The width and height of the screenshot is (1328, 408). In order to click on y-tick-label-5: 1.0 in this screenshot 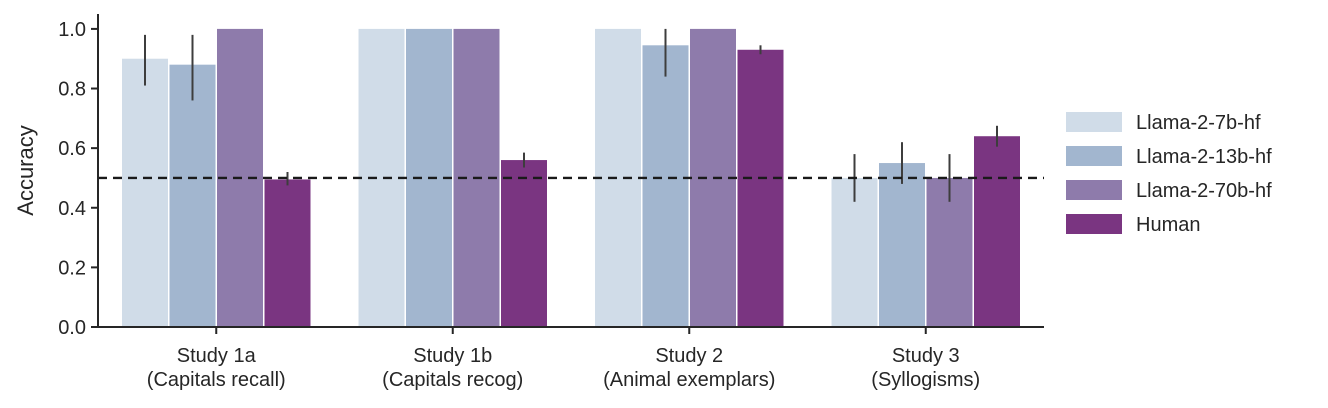, I will do `click(72, 30)`.